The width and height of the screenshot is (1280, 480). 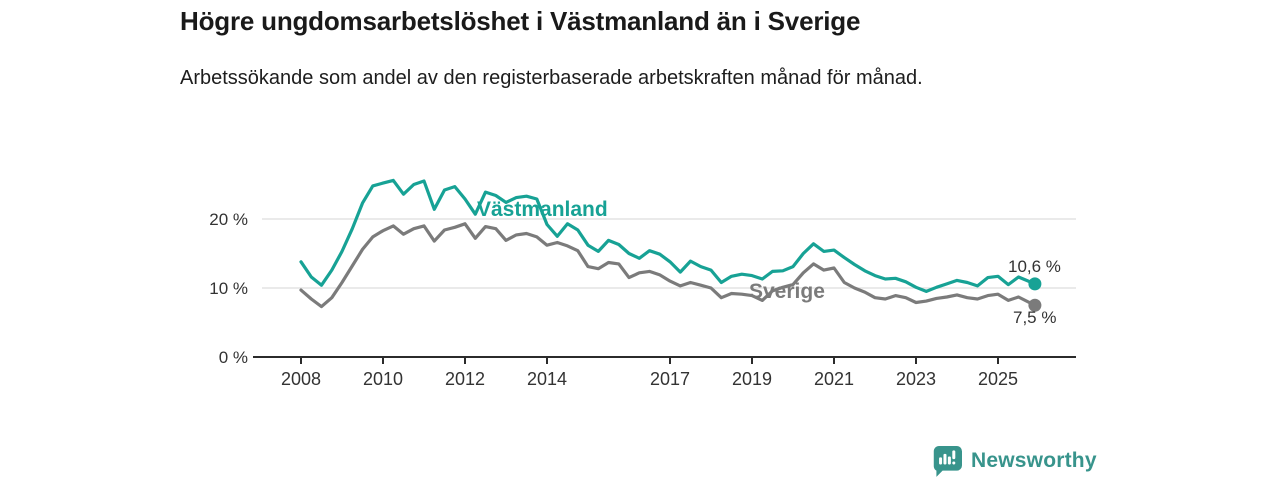 What do you see at coordinates (547, 379) in the screenshot?
I see `x-tick-label: 2014` at bounding box center [547, 379].